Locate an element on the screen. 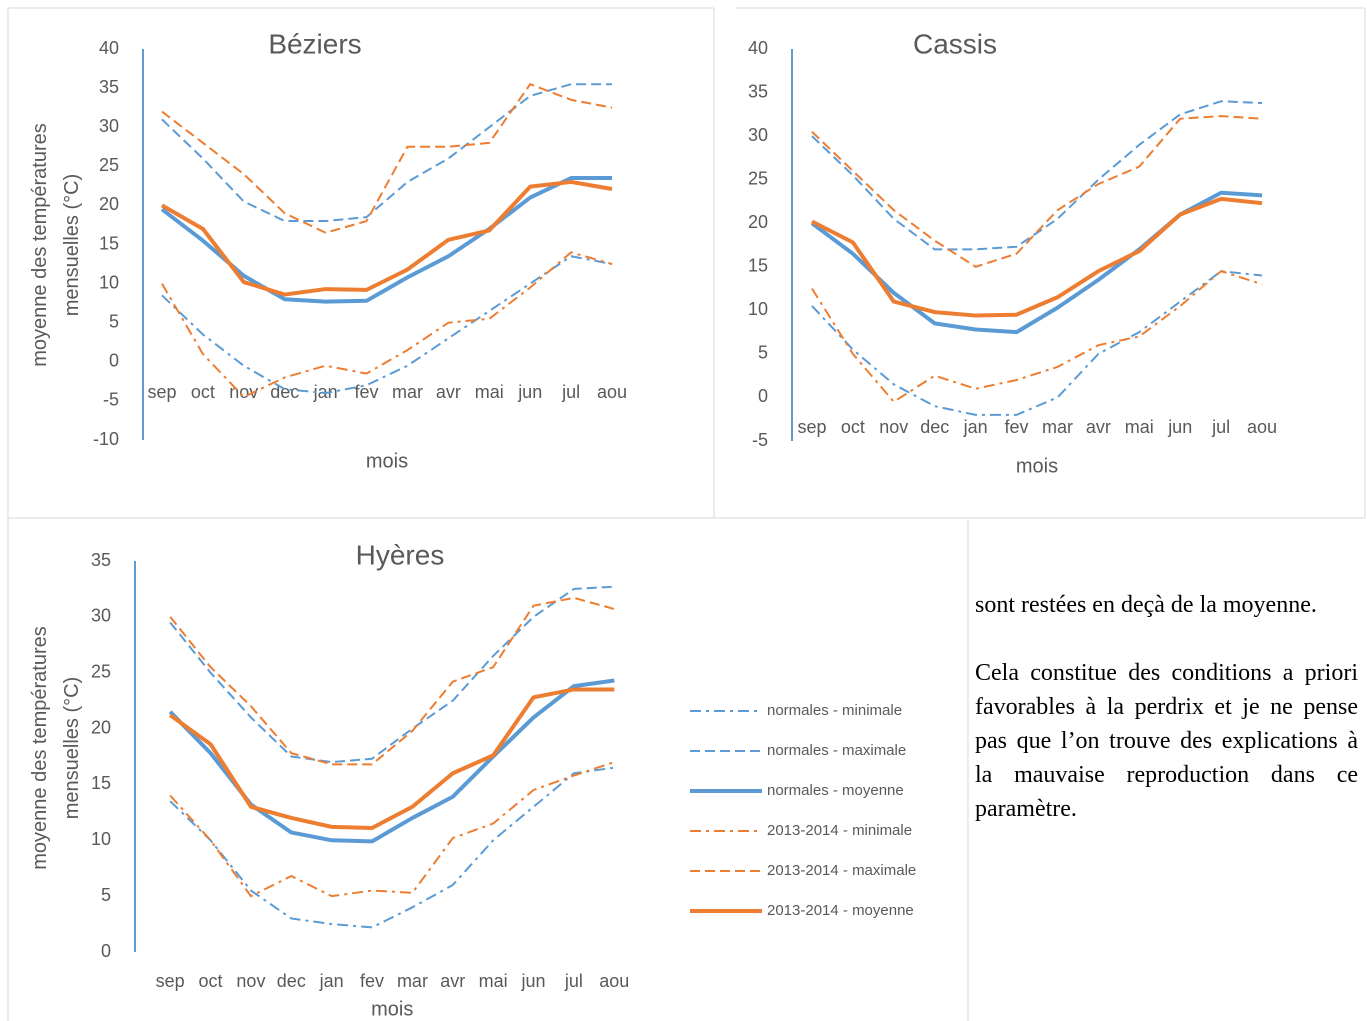  legend-label: normales - minimale is located at coordinates (834, 710).